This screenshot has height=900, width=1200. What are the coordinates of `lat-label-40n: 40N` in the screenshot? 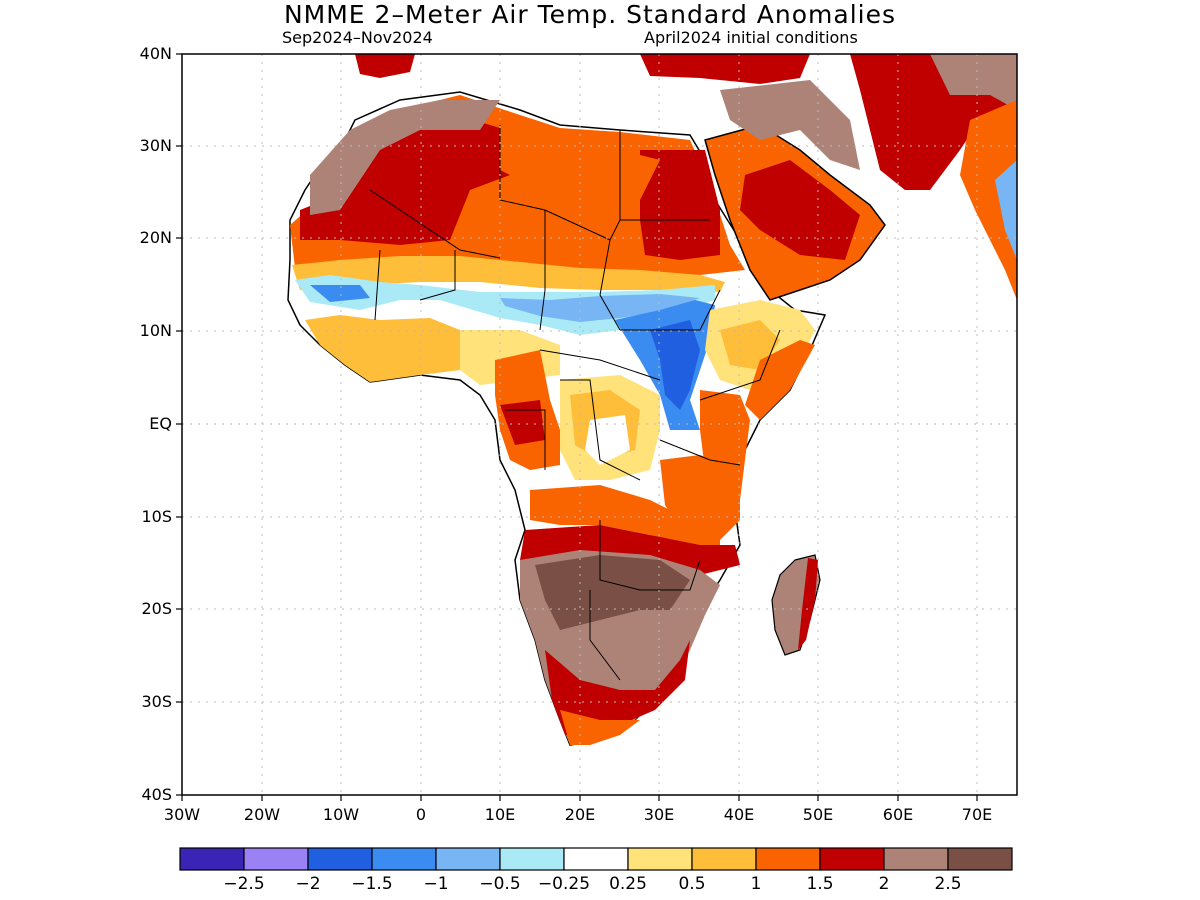 It's located at (155, 53).